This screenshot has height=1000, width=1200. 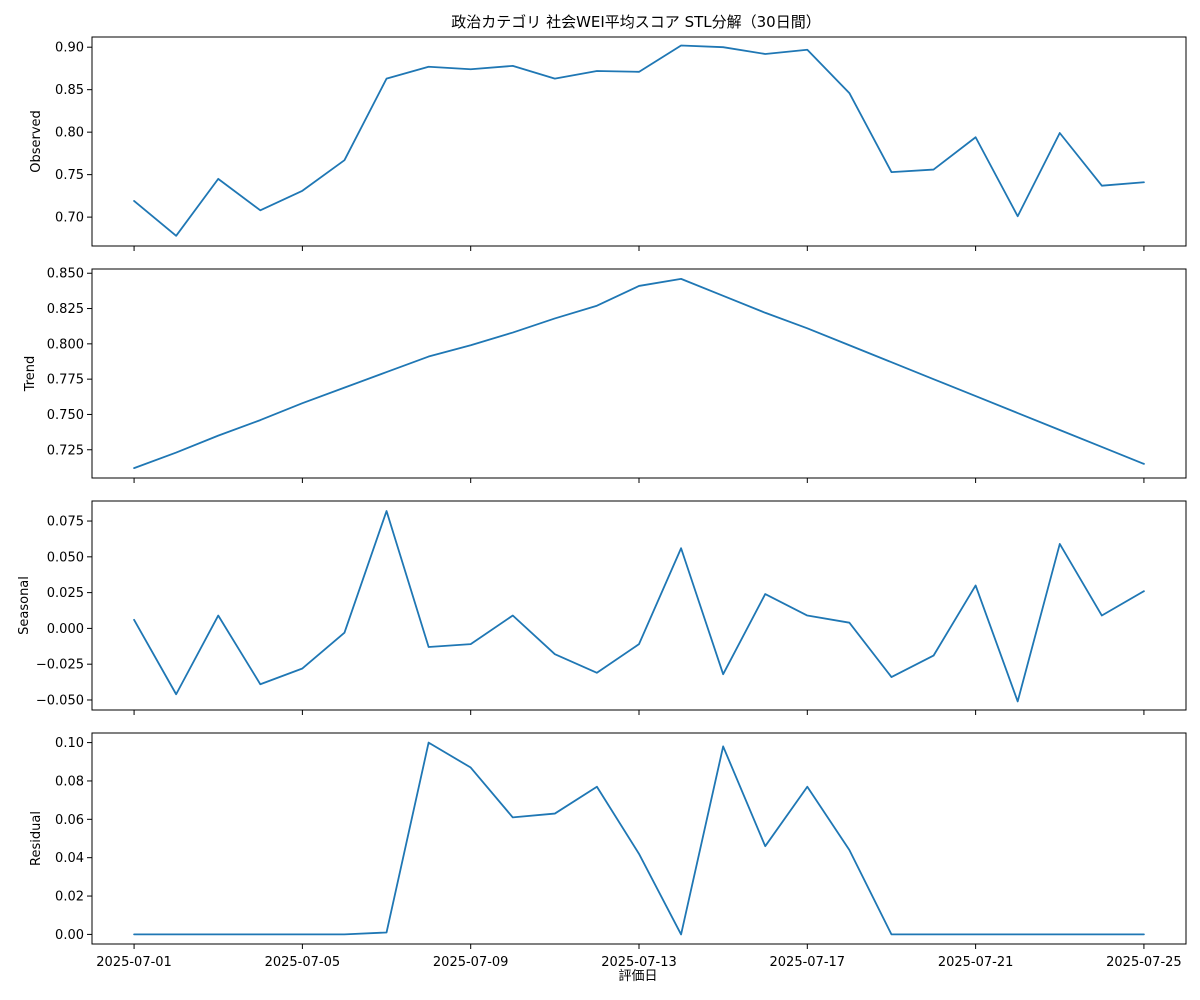 What do you see at coordinates (65, 557) in the screenshot?
I see `seasonal-y-tick-label: 0.050` at bounding box center [65, 557].